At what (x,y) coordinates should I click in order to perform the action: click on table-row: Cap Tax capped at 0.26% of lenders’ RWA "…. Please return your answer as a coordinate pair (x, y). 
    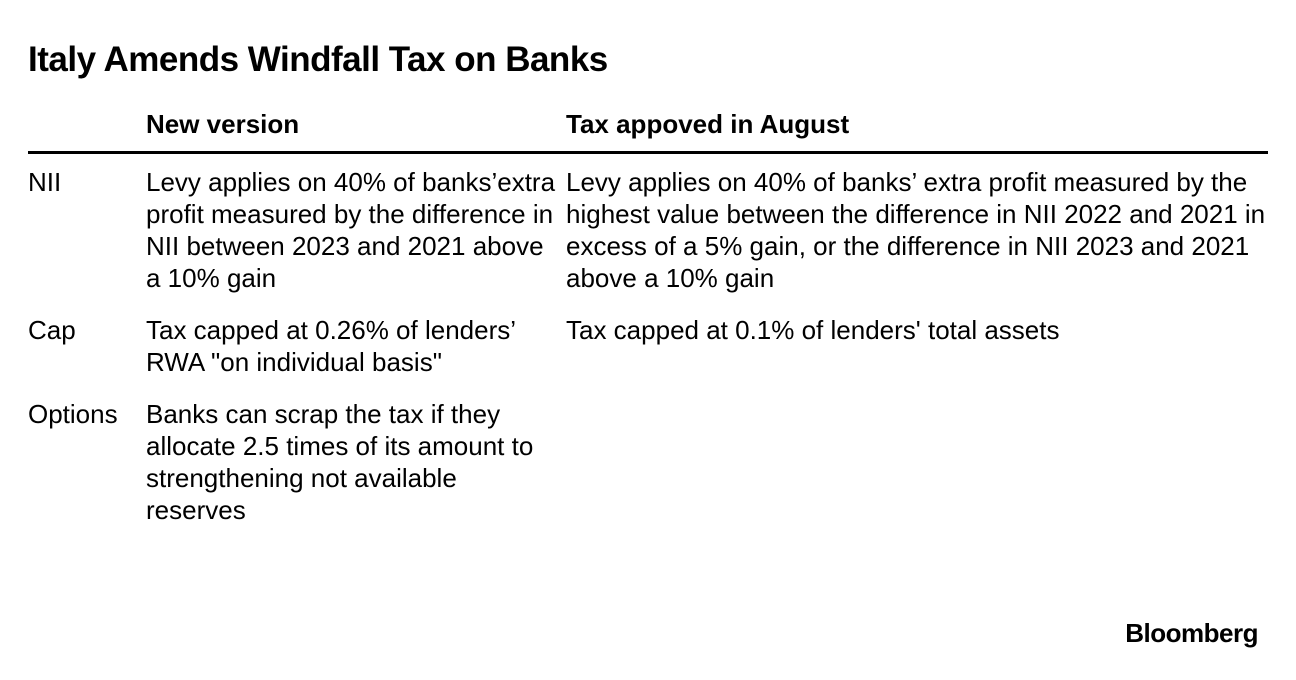
    Looking at the image, I should click on (648, 344).